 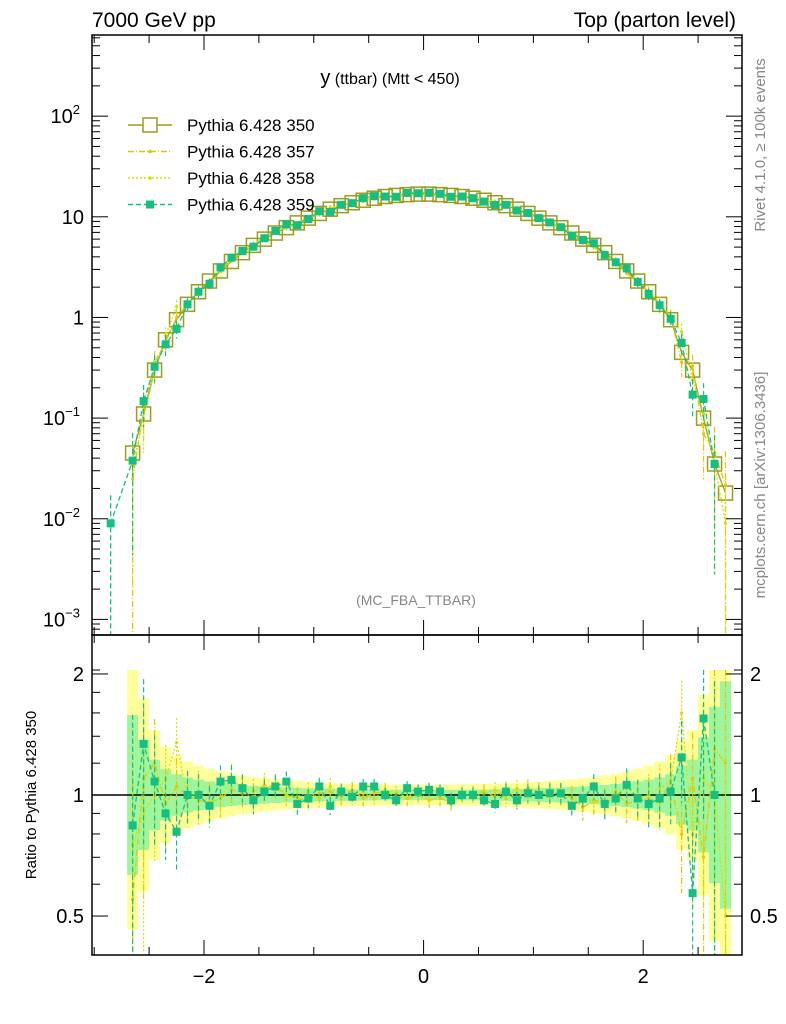 I want to click on y-tick-label: 10−1, so click(x=61, y=417).